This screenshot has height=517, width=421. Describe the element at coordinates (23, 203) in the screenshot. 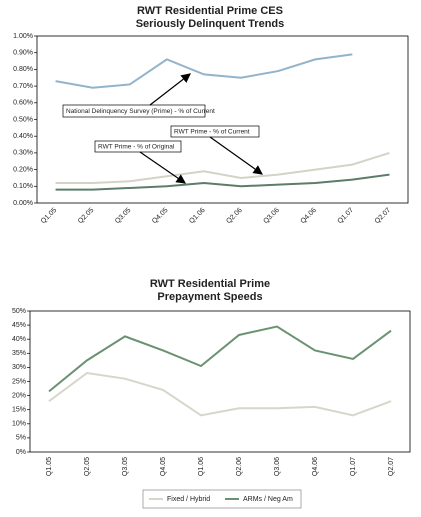

I see `y-tick-label: 0.00%` at that location.